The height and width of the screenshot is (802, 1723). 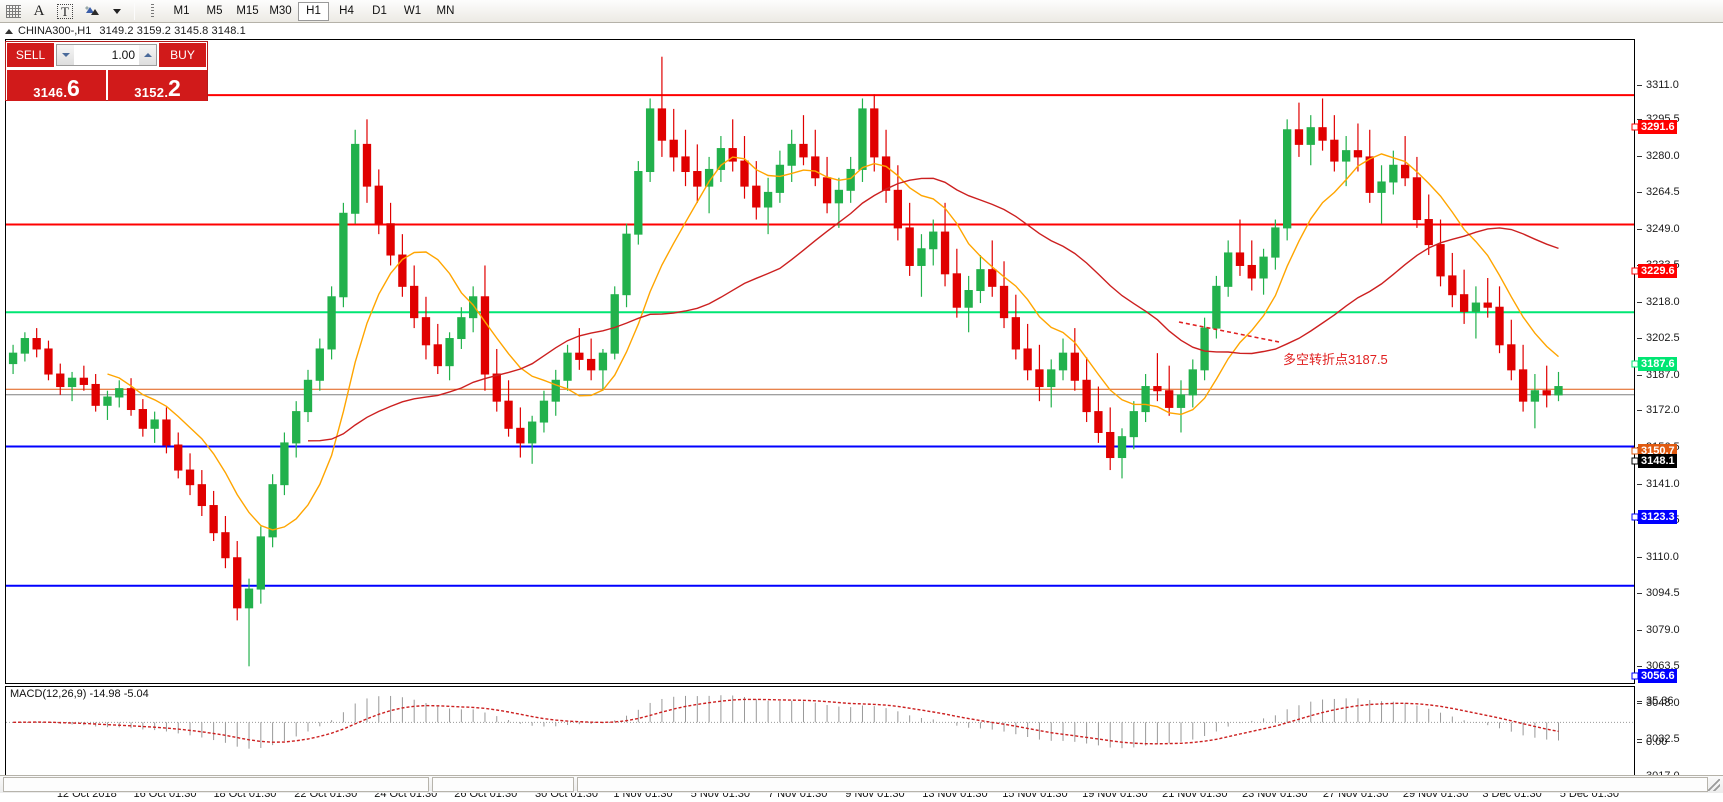 What do you see at coordinates (346, 11) in the screenshot?
I see `timeframe-h4: H4` at bounding box center [346, 11].